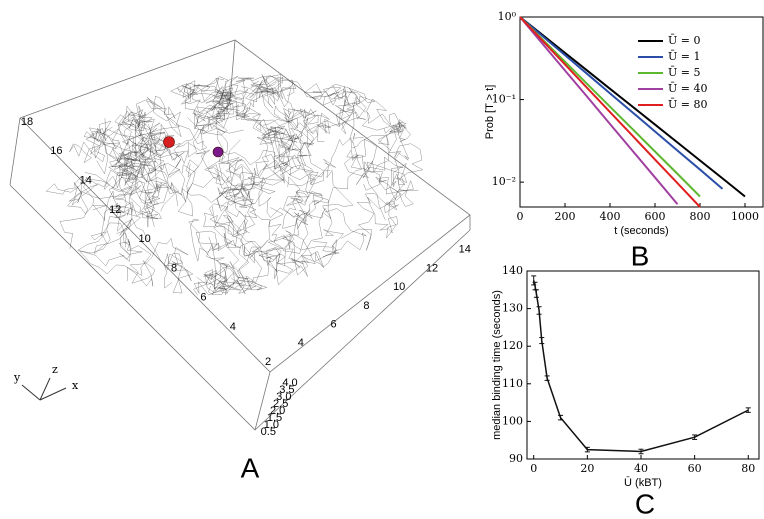 The height and width of the screenshot is (519, 764). What do you see at coordinates (27, 122) in the screenshot?
I see `depth-tick-label: 18` at bounding box center [27, 122].